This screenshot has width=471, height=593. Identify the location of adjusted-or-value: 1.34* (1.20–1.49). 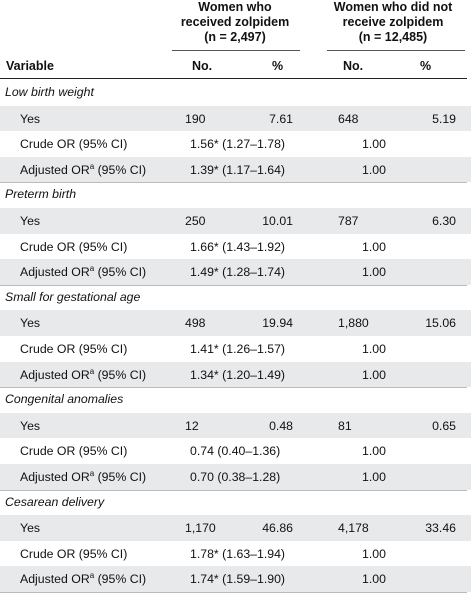
(238, 374).